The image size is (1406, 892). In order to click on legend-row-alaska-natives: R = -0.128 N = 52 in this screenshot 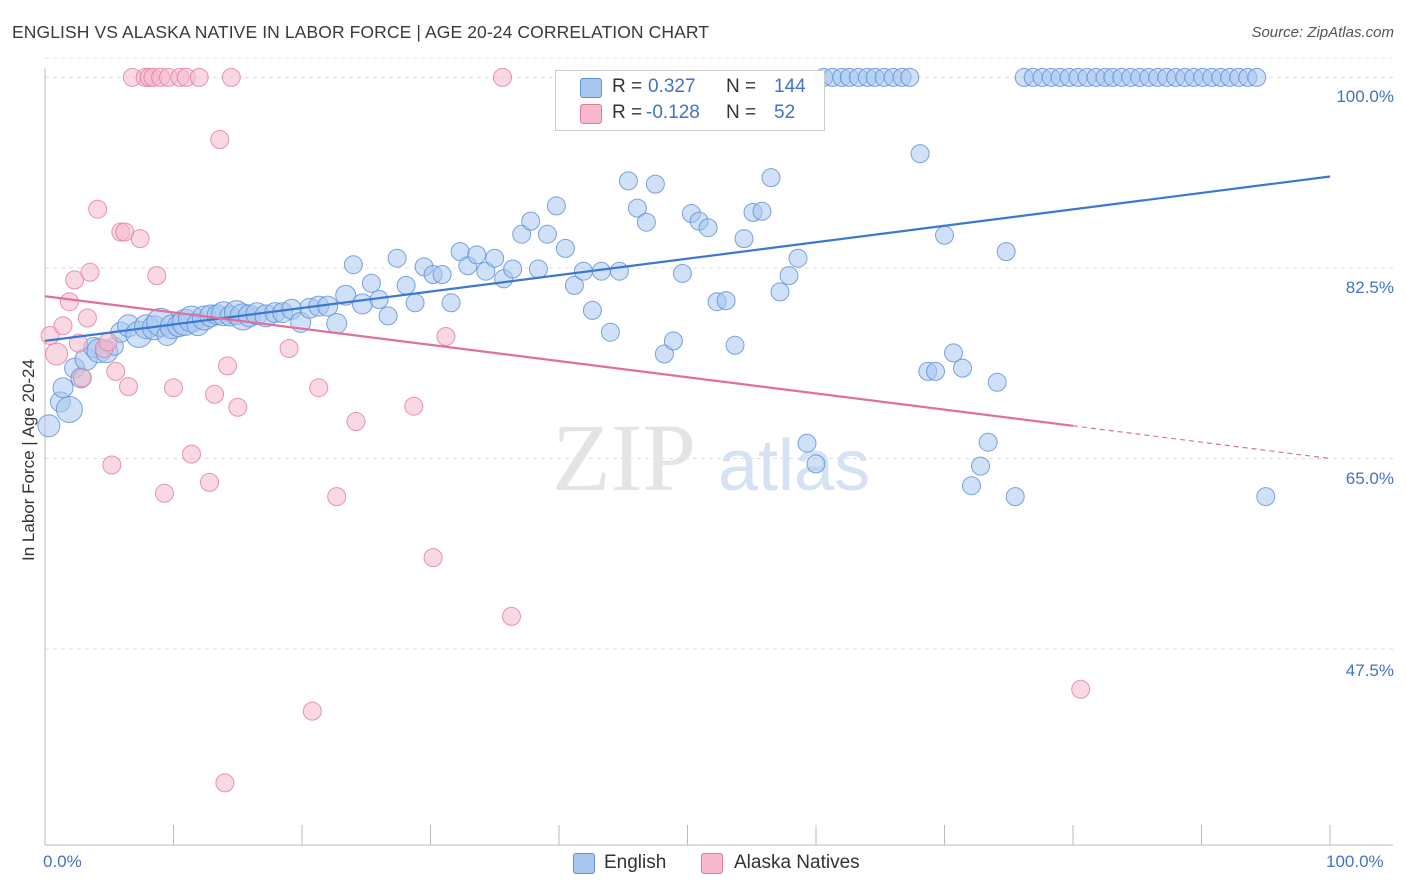, I will do `click(690, 115)`.